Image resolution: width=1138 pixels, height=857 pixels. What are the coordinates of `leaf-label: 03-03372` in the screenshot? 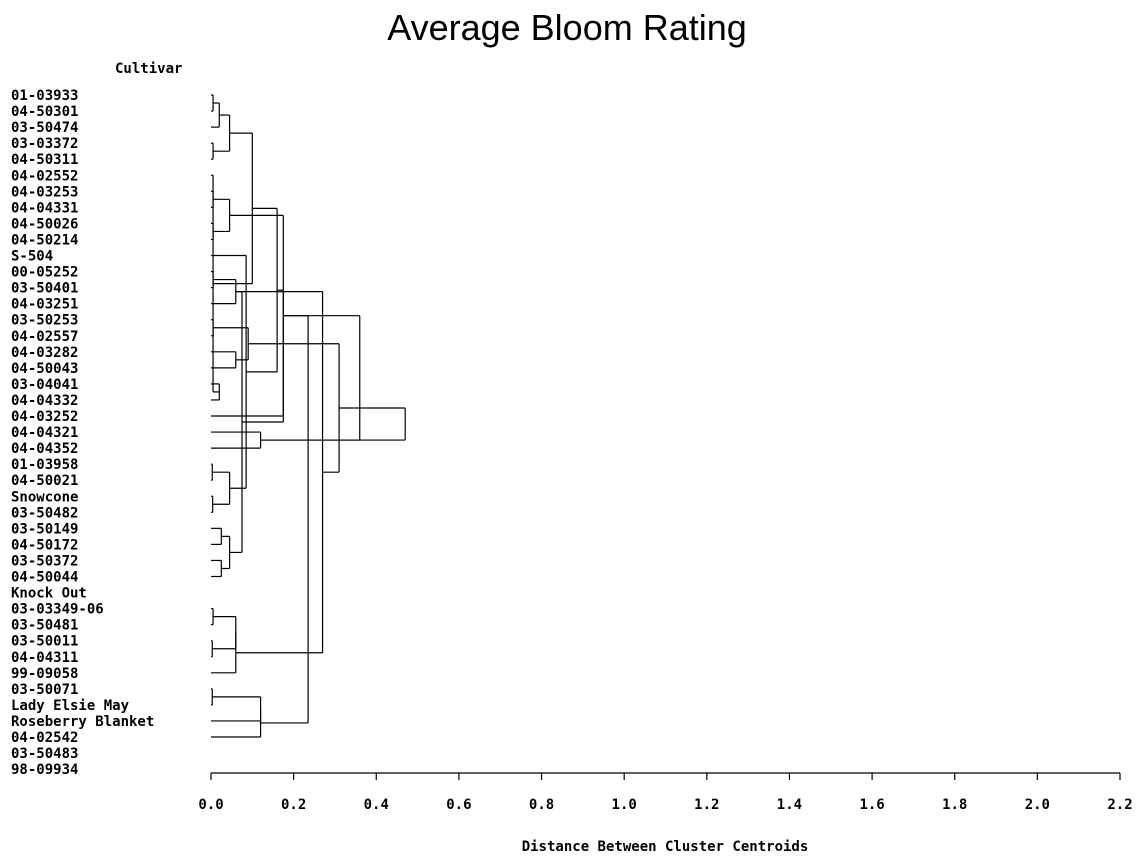 It's located at (44, 144).